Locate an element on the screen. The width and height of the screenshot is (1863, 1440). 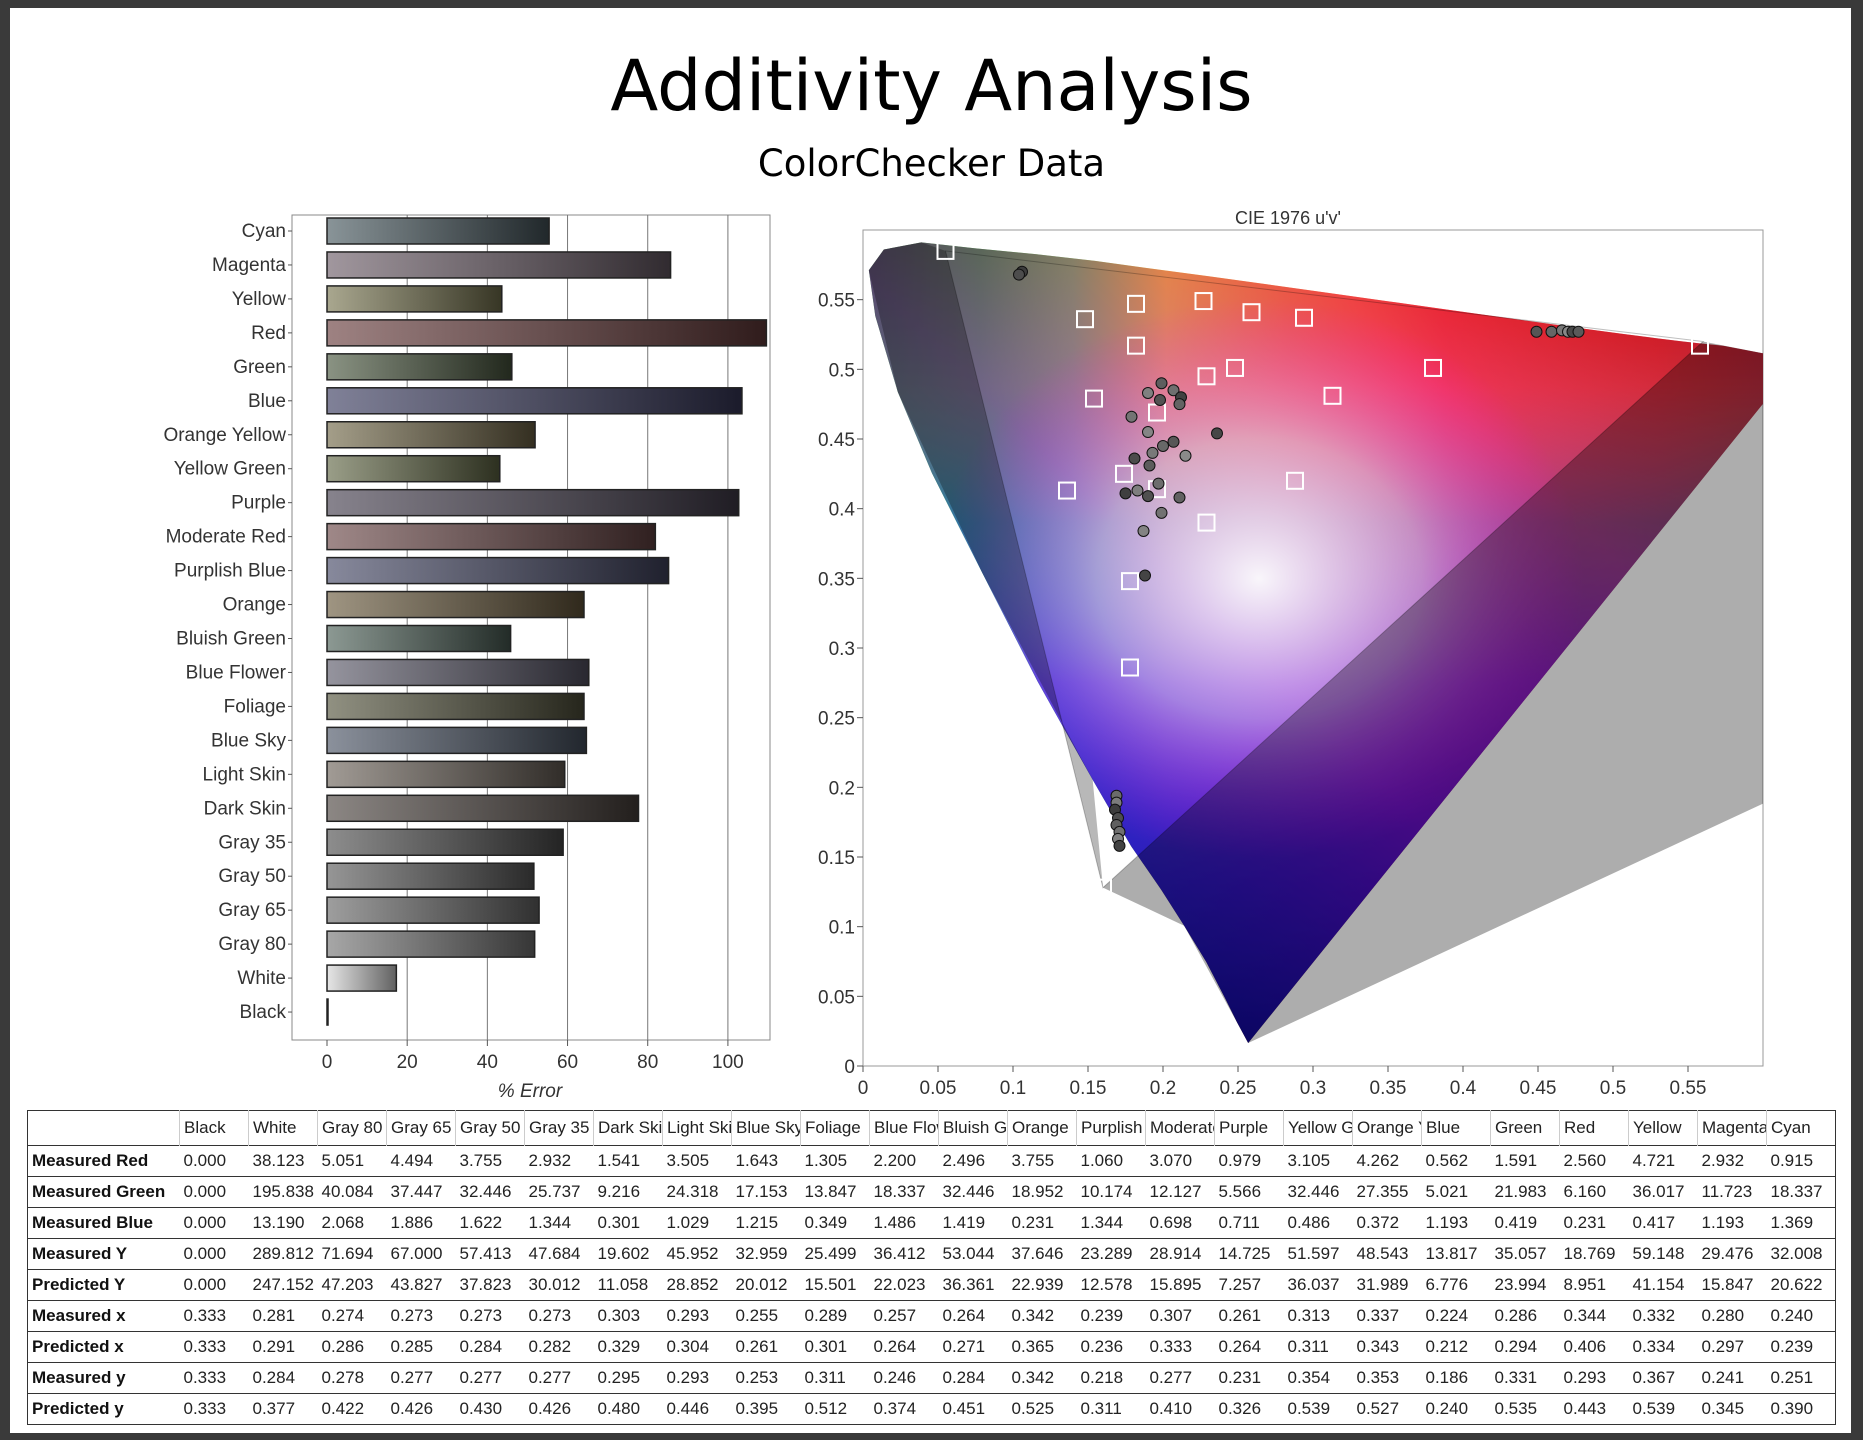
table-cell: 0.264 is located at coordinates (973, 1316).